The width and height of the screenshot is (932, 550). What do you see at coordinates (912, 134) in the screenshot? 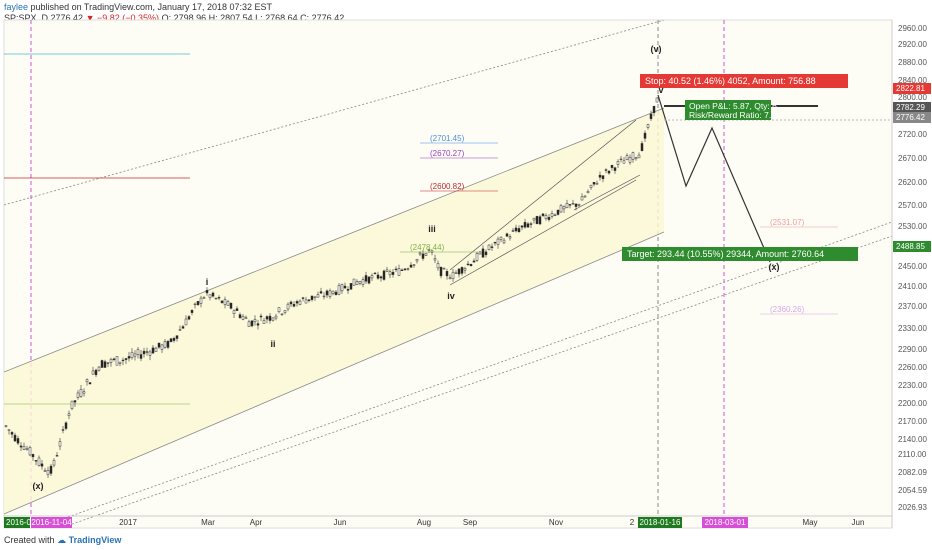
I see `y-tick-label: 2720.00` at bounding box center [912, 134].